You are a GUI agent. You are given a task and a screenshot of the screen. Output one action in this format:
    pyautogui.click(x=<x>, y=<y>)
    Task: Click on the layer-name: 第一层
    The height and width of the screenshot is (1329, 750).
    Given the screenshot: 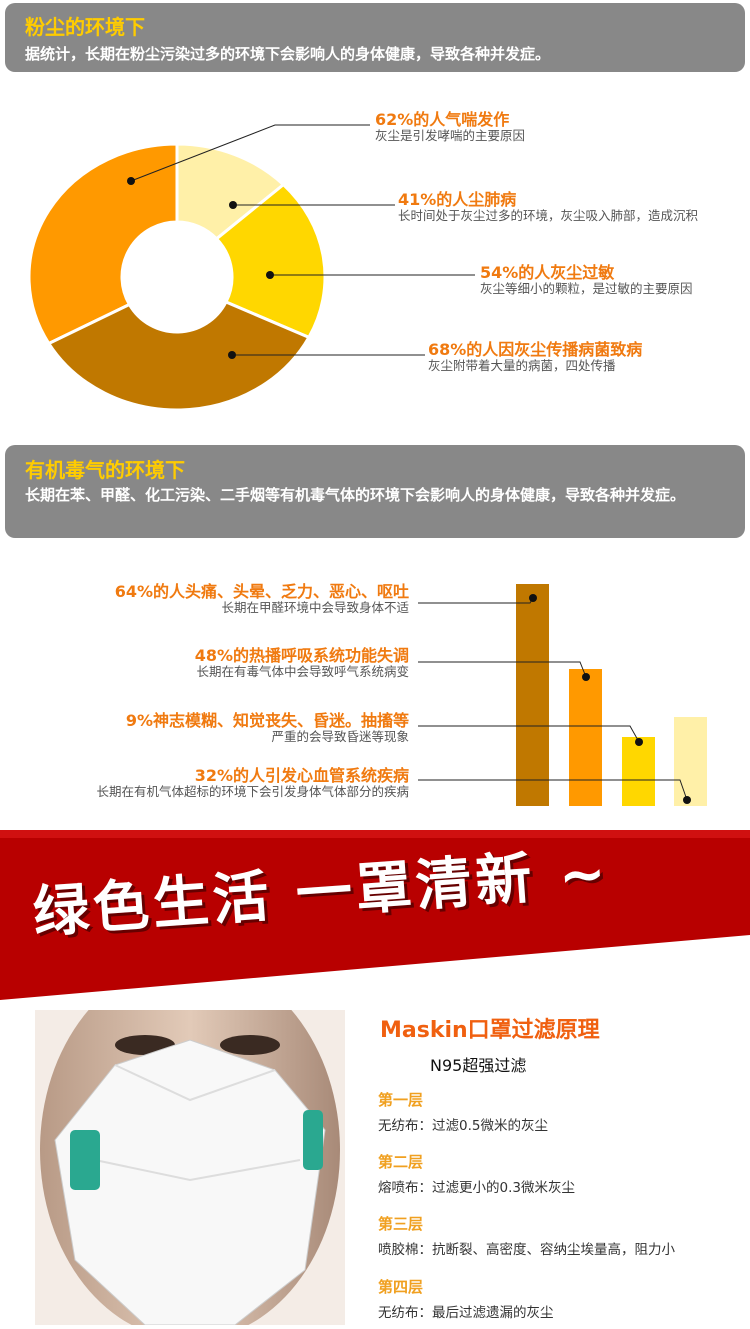 What is the action you would take?
    pyautogui.click(x=401, y=1100)
    